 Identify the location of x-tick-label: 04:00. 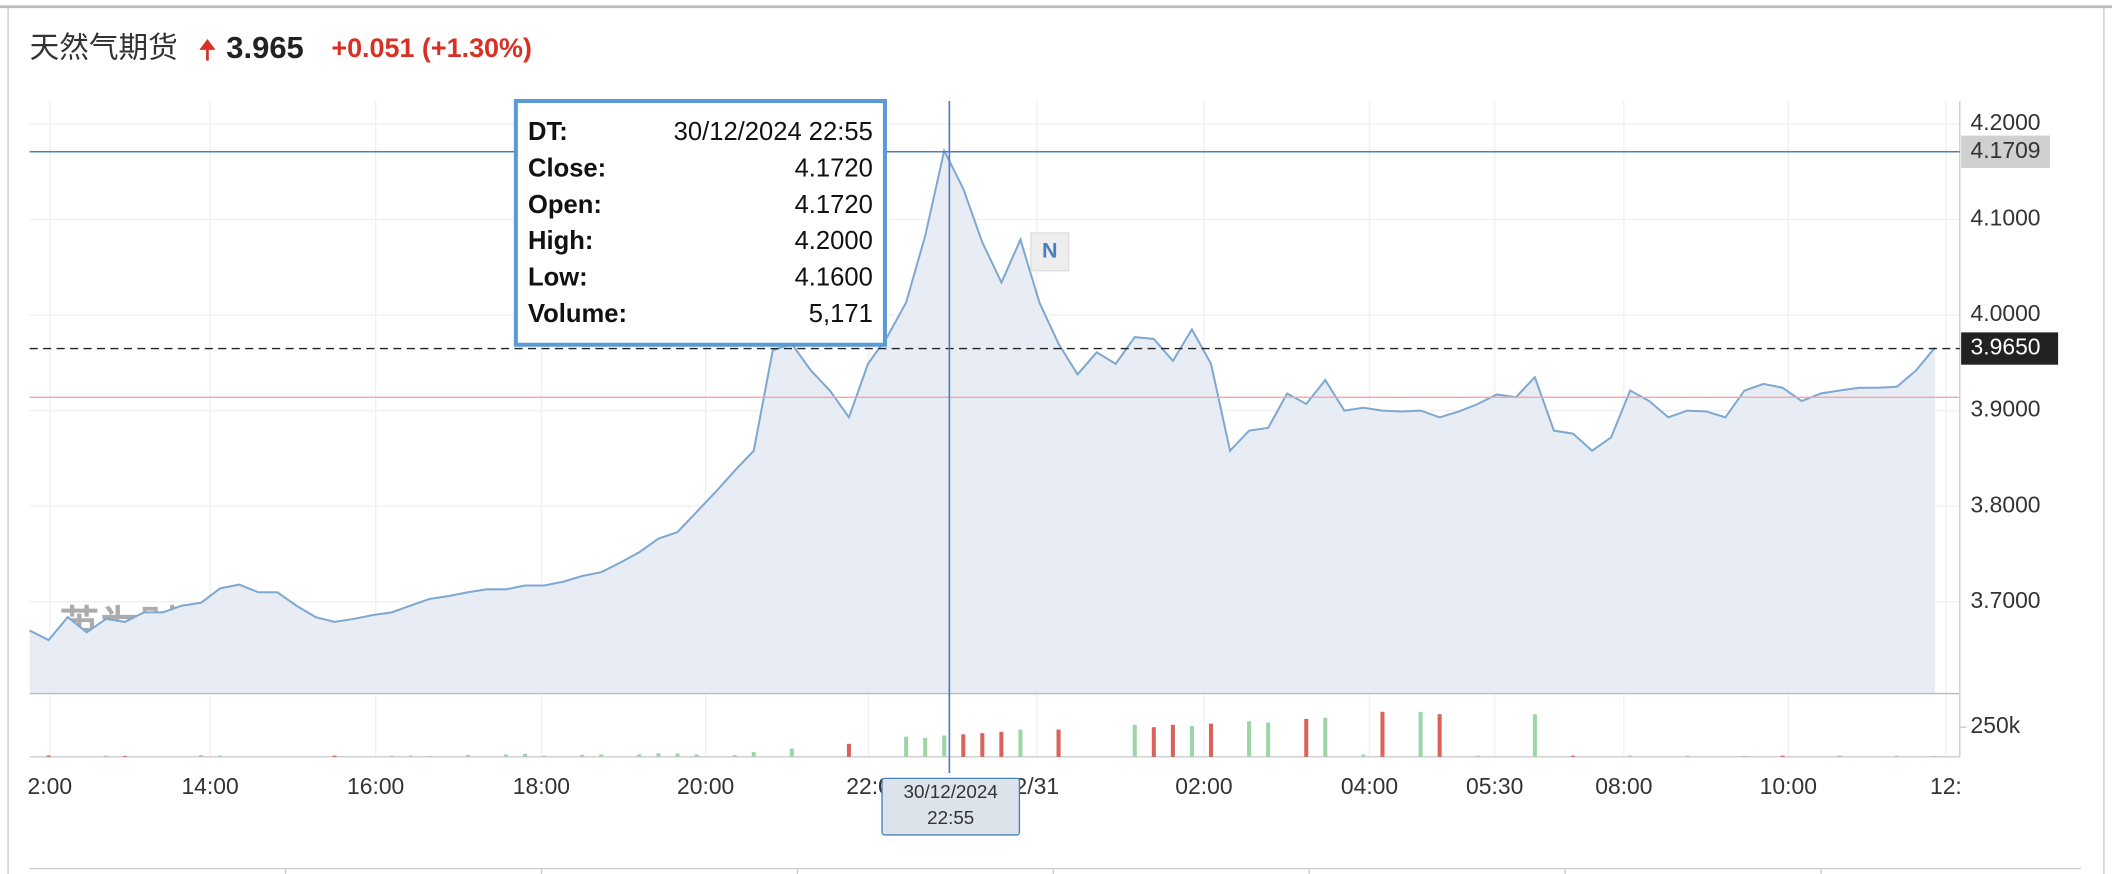
(1369, 786).